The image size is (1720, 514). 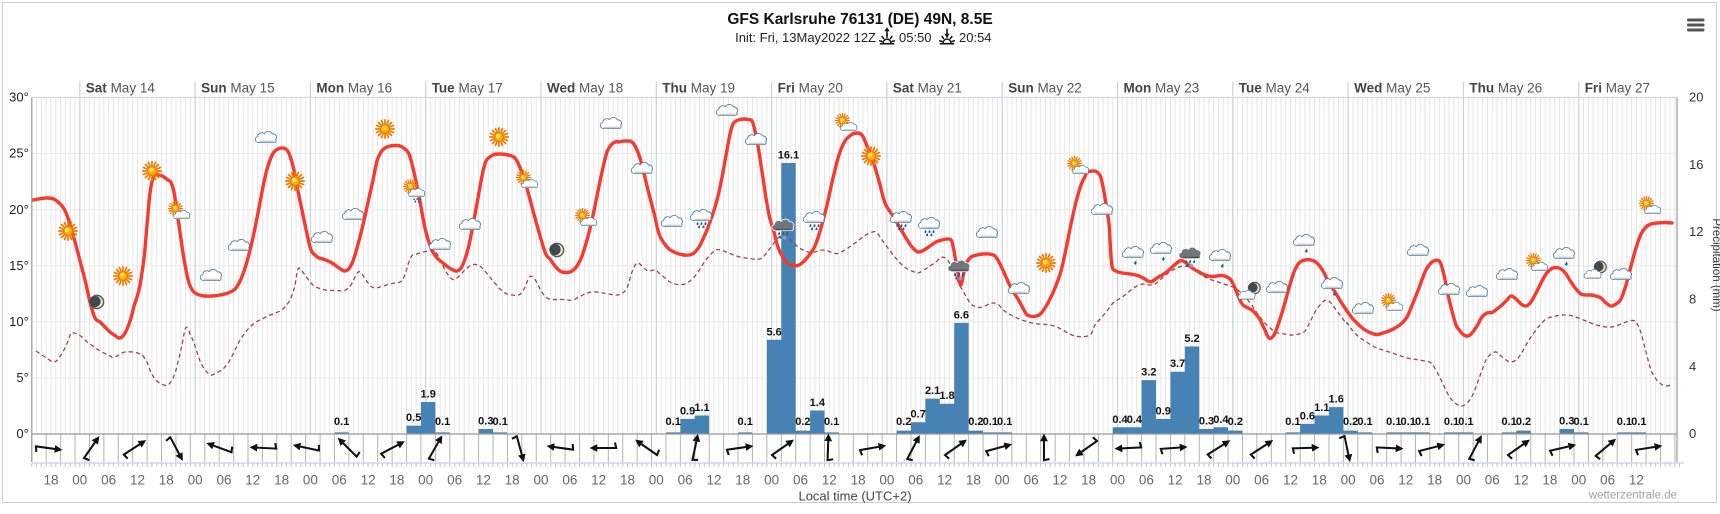 I want to click on svg-text: 4, so click(x=1692, y=366).